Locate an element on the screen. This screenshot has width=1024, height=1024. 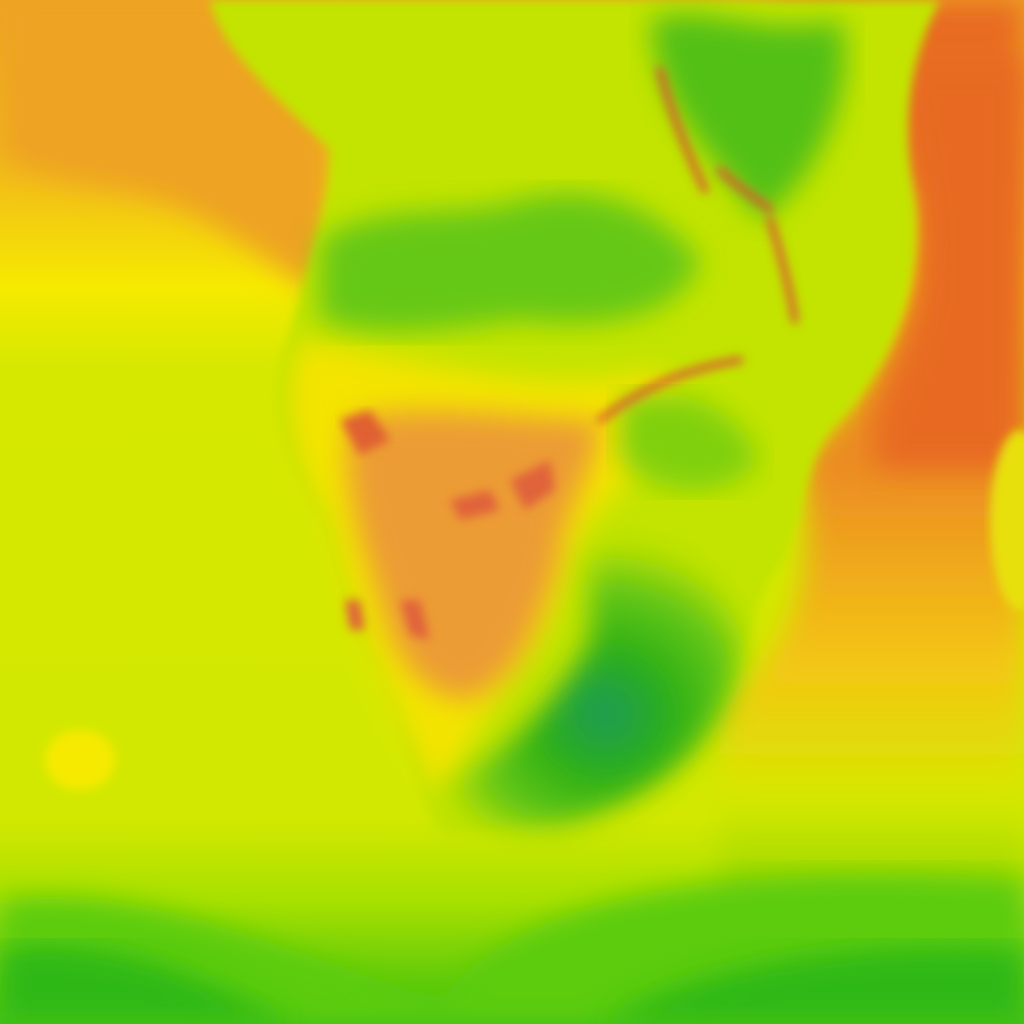
land-hot-spot is located at coordinates (365, 432).